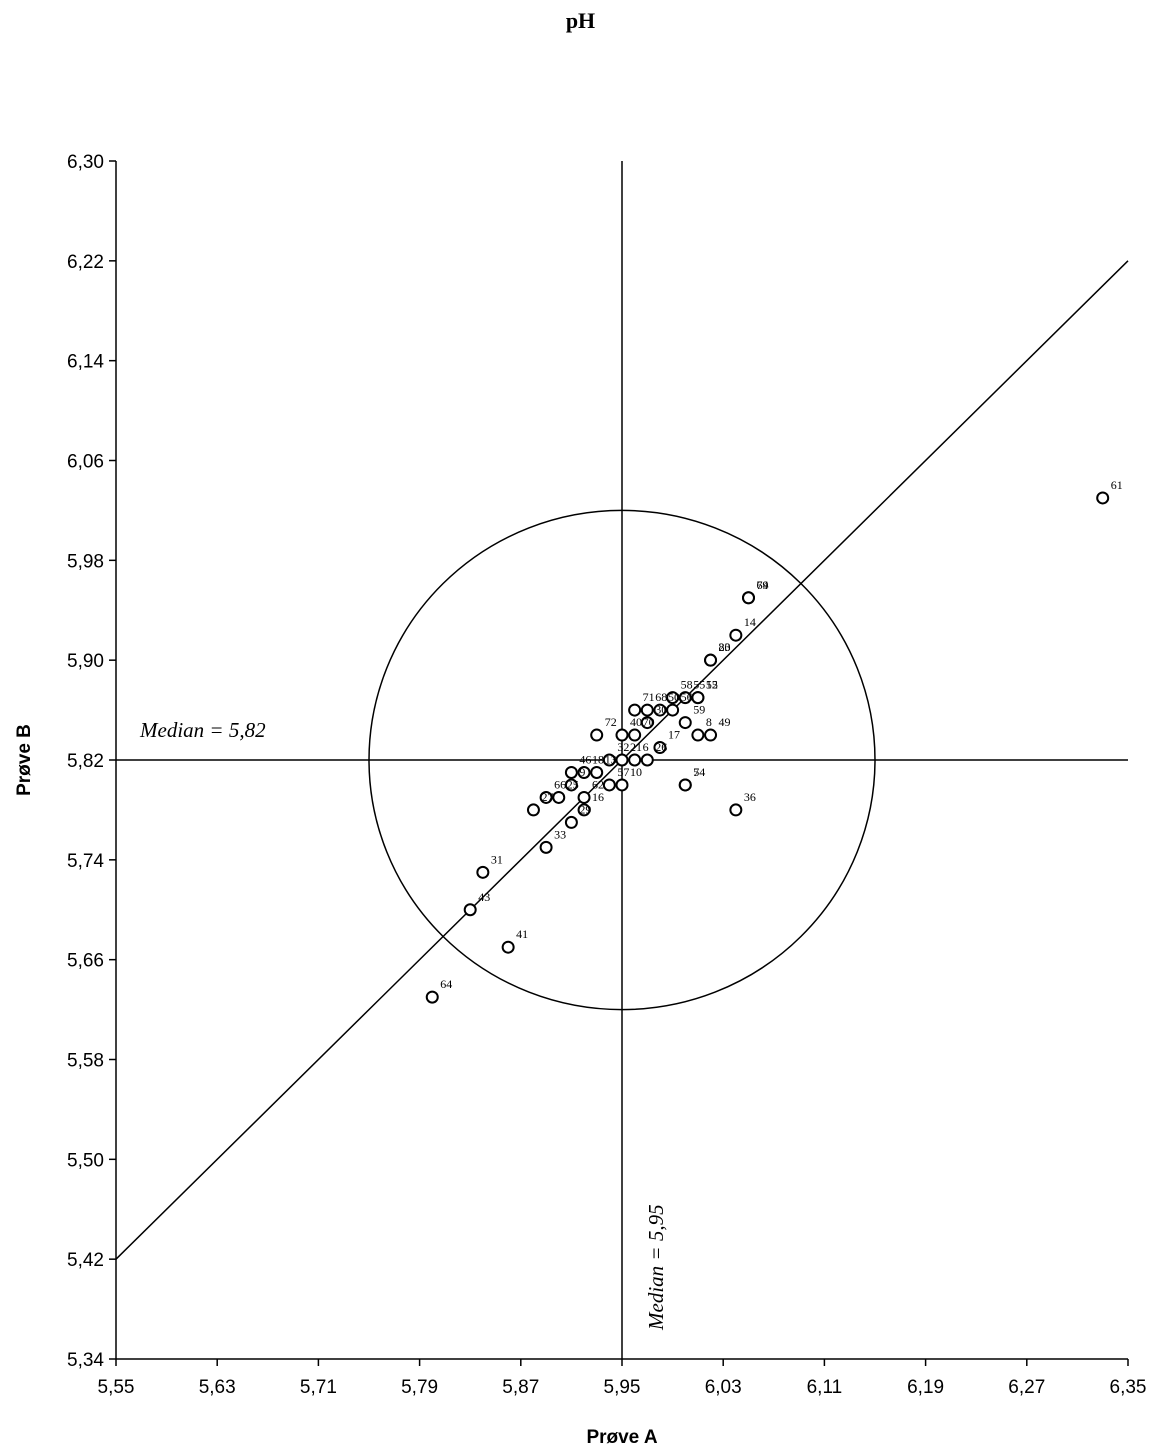 This screenshot has width=1161, height=1450. What do you see at coordinates (636, 747) in the screenshot?
I see `point-label: 21` at bounding box center [636, 747].